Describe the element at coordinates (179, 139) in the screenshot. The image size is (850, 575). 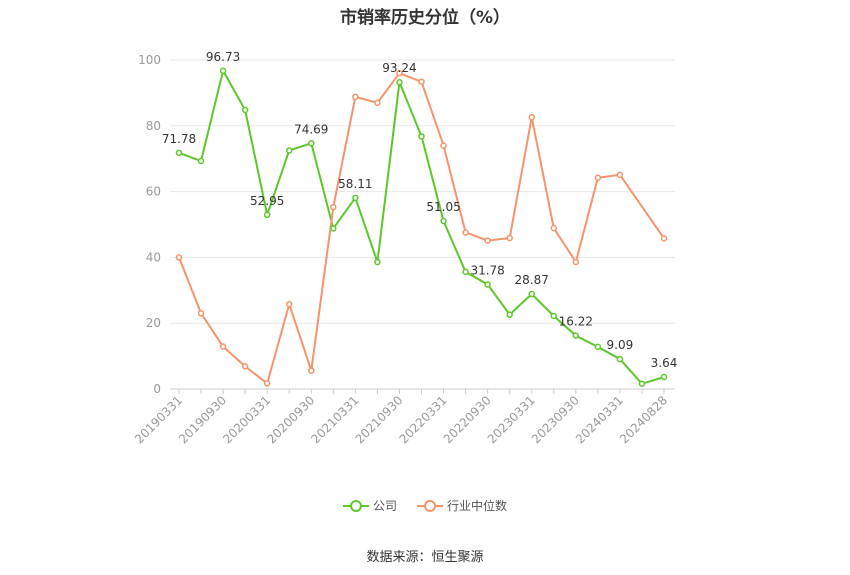
I see `data-label: 71.78` at that location.